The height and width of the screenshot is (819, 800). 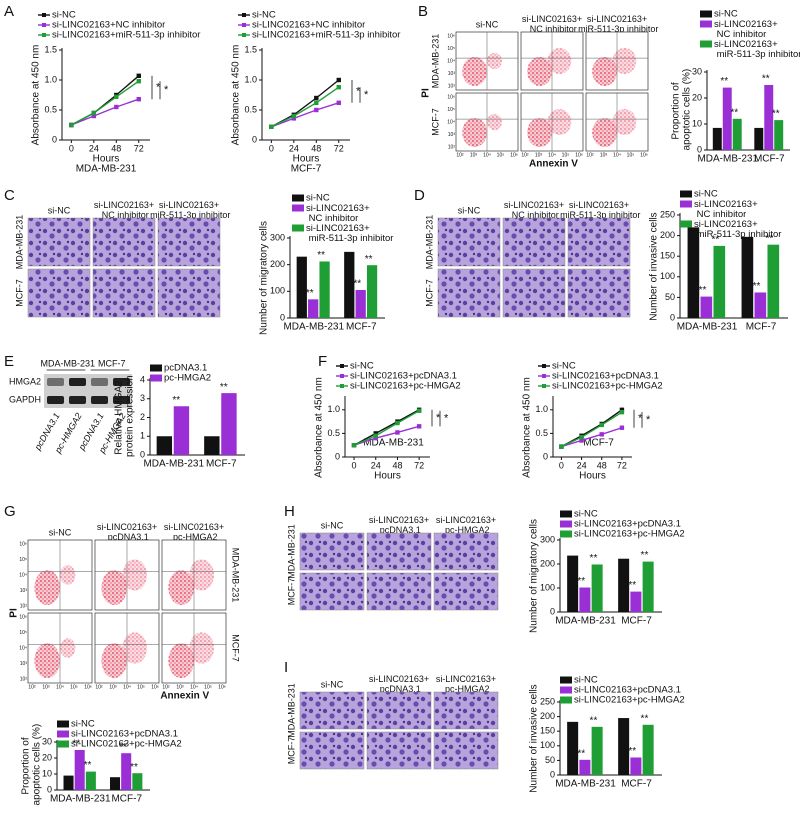 I want to click on y-tick-label: 3, so click(x=142, y=398).